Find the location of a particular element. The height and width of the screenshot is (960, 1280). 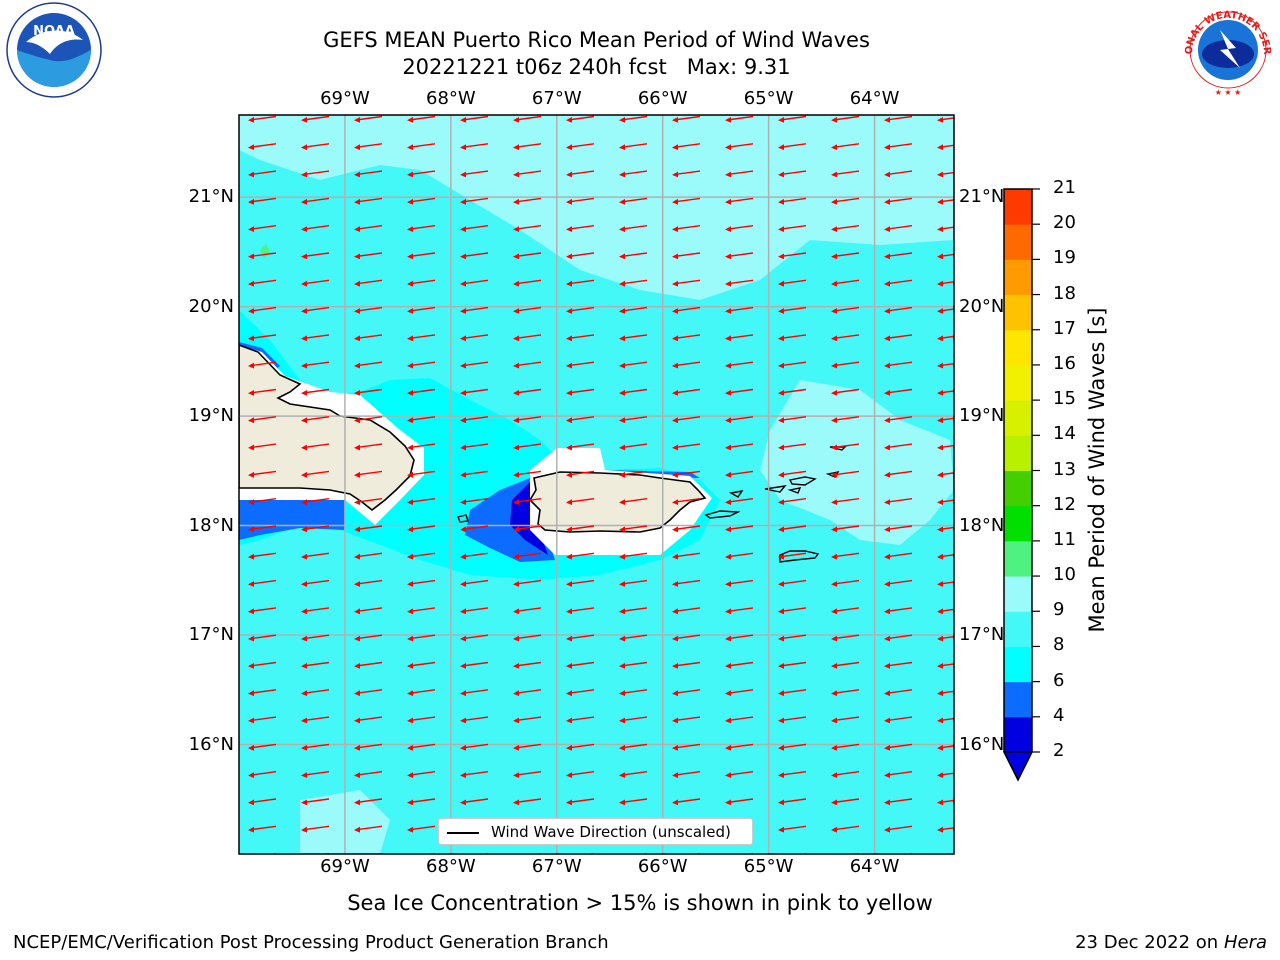

colorbar-tick-label: 13 is located at coordinates (1064, 469).